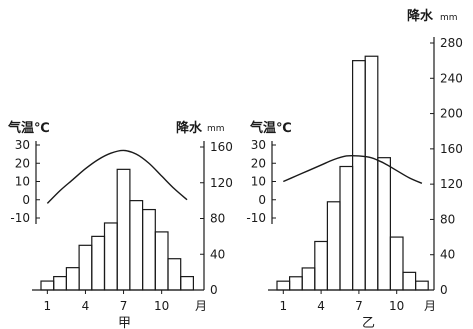  I want to click on chart-b-precip-axis-label: 降水, so click(420, 16).